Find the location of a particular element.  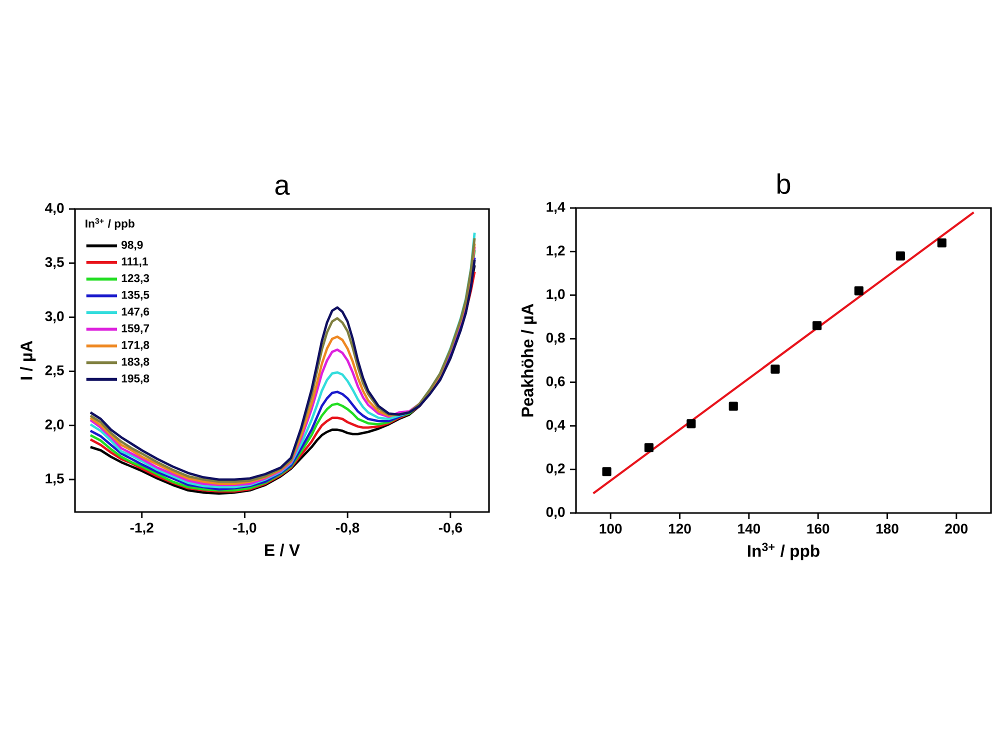

y-tick-label: 0,4 is located at coordinates (556, 426).